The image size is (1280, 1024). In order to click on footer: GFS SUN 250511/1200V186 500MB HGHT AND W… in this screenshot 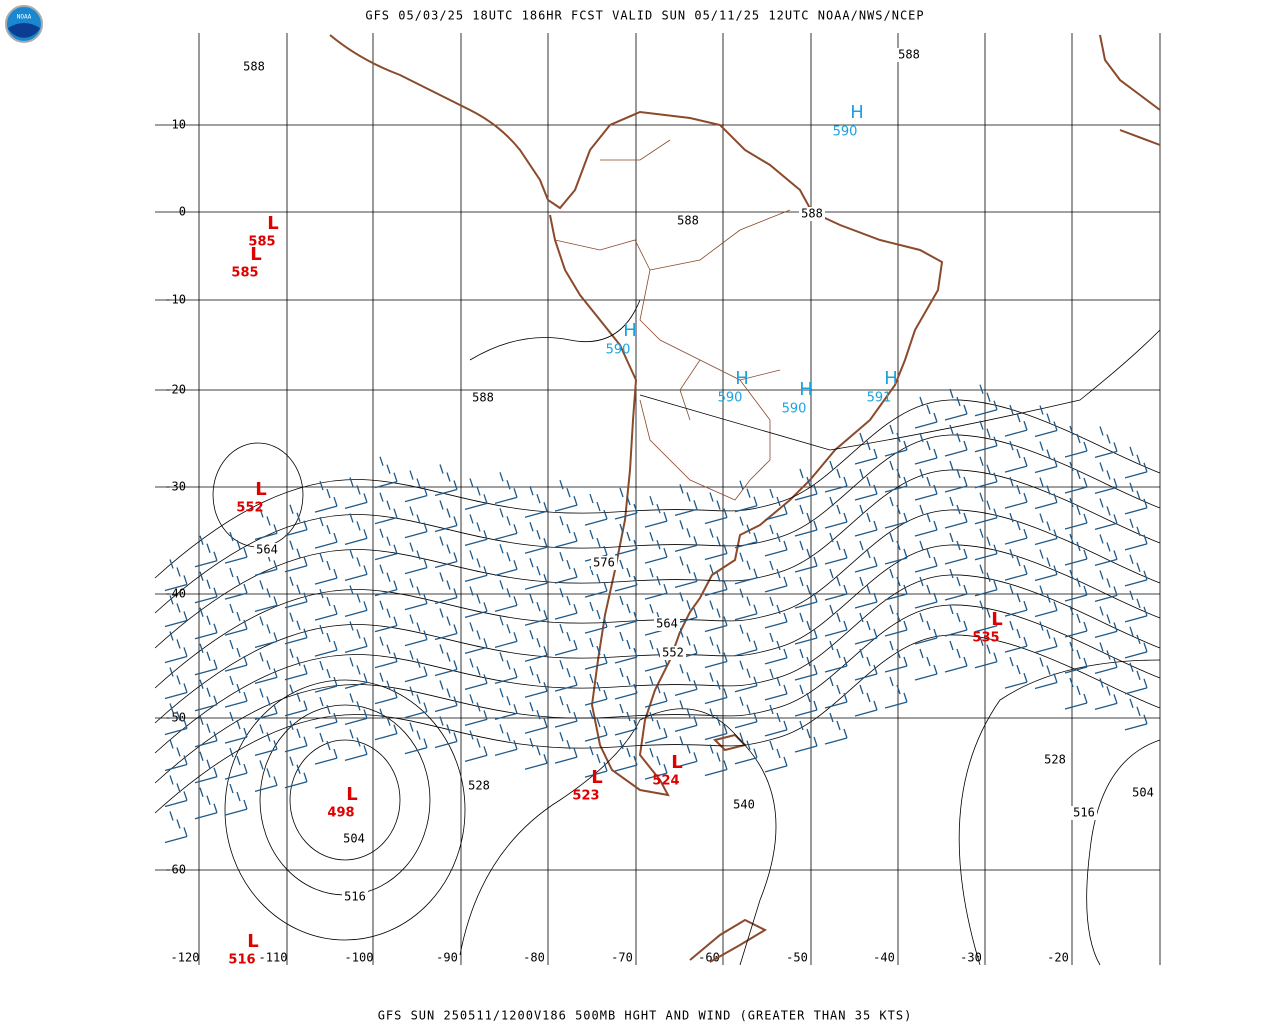, I will do `click(645, 1016)`.